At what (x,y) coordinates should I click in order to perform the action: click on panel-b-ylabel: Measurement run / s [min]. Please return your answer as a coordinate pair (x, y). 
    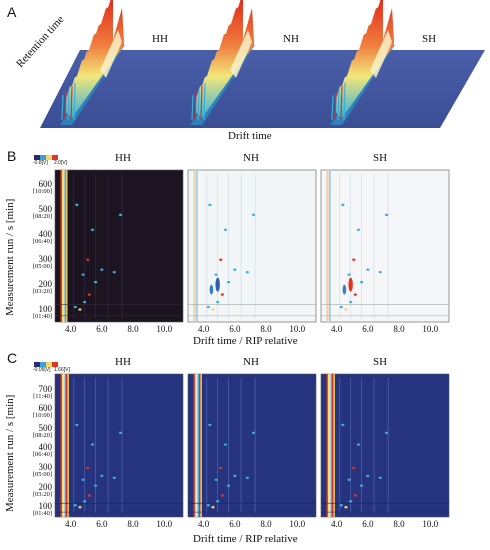
    Looking at the image, I should click on (10, 257).